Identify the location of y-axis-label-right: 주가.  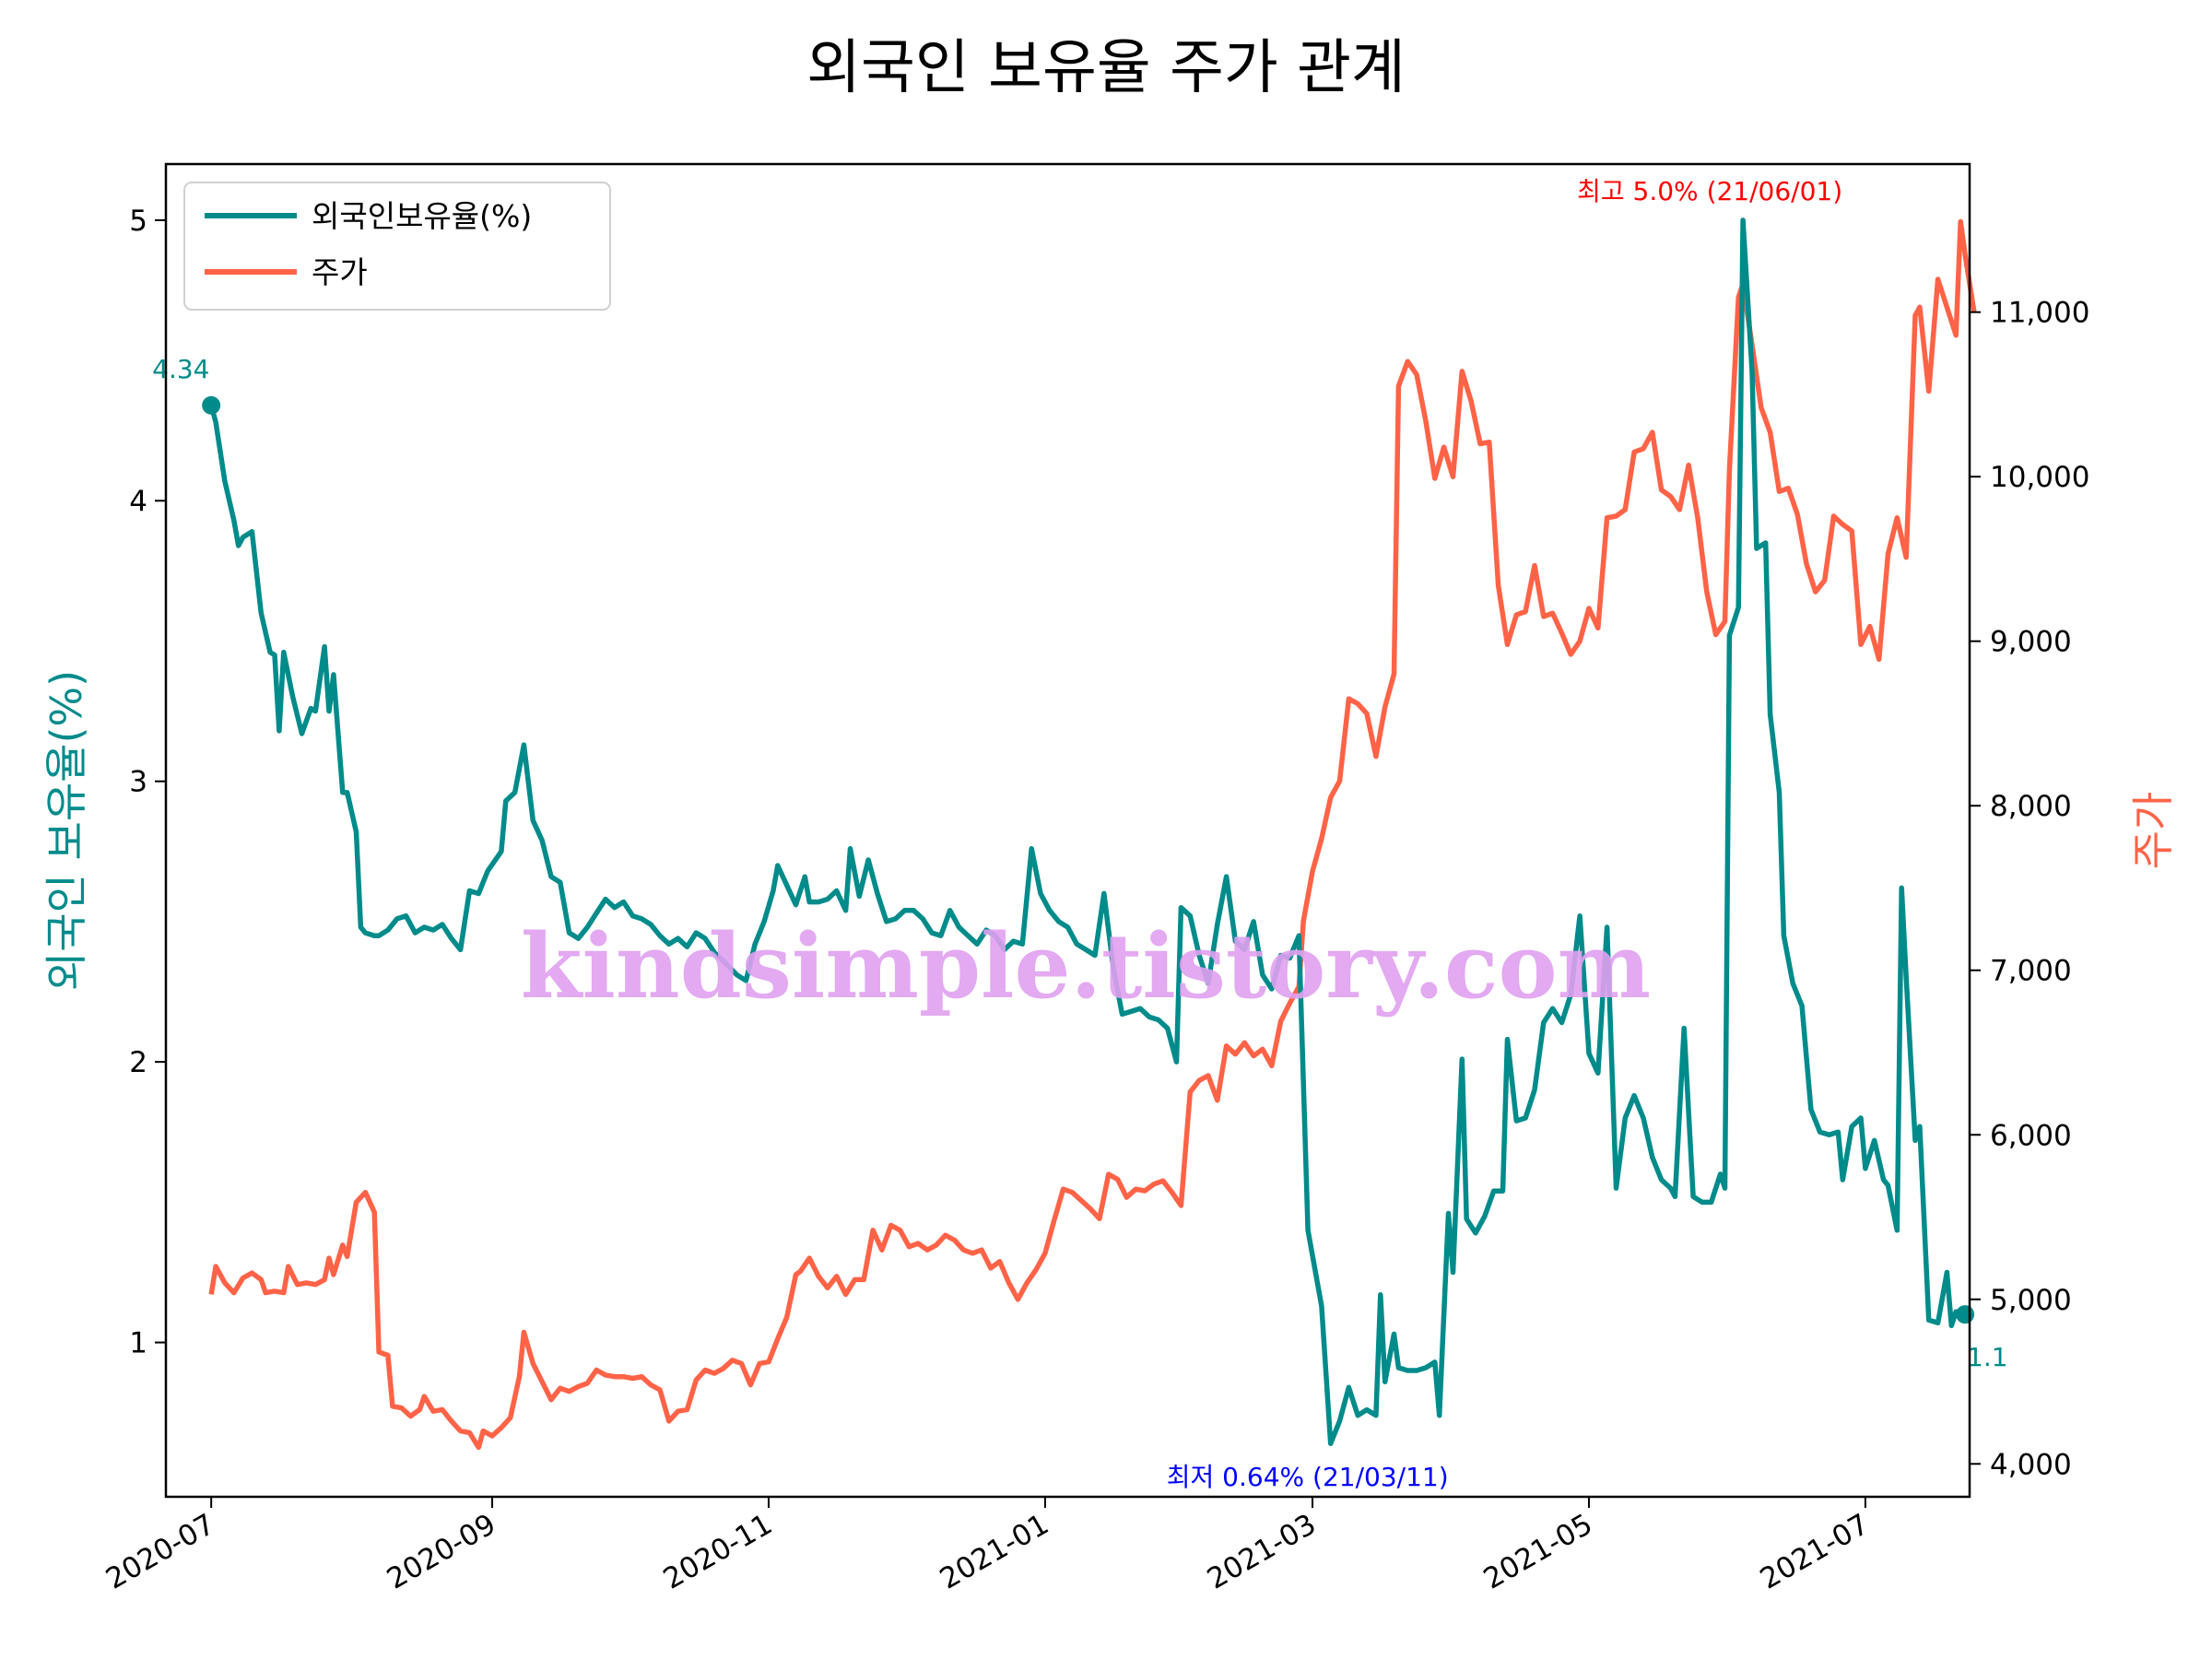
(2153, 831).